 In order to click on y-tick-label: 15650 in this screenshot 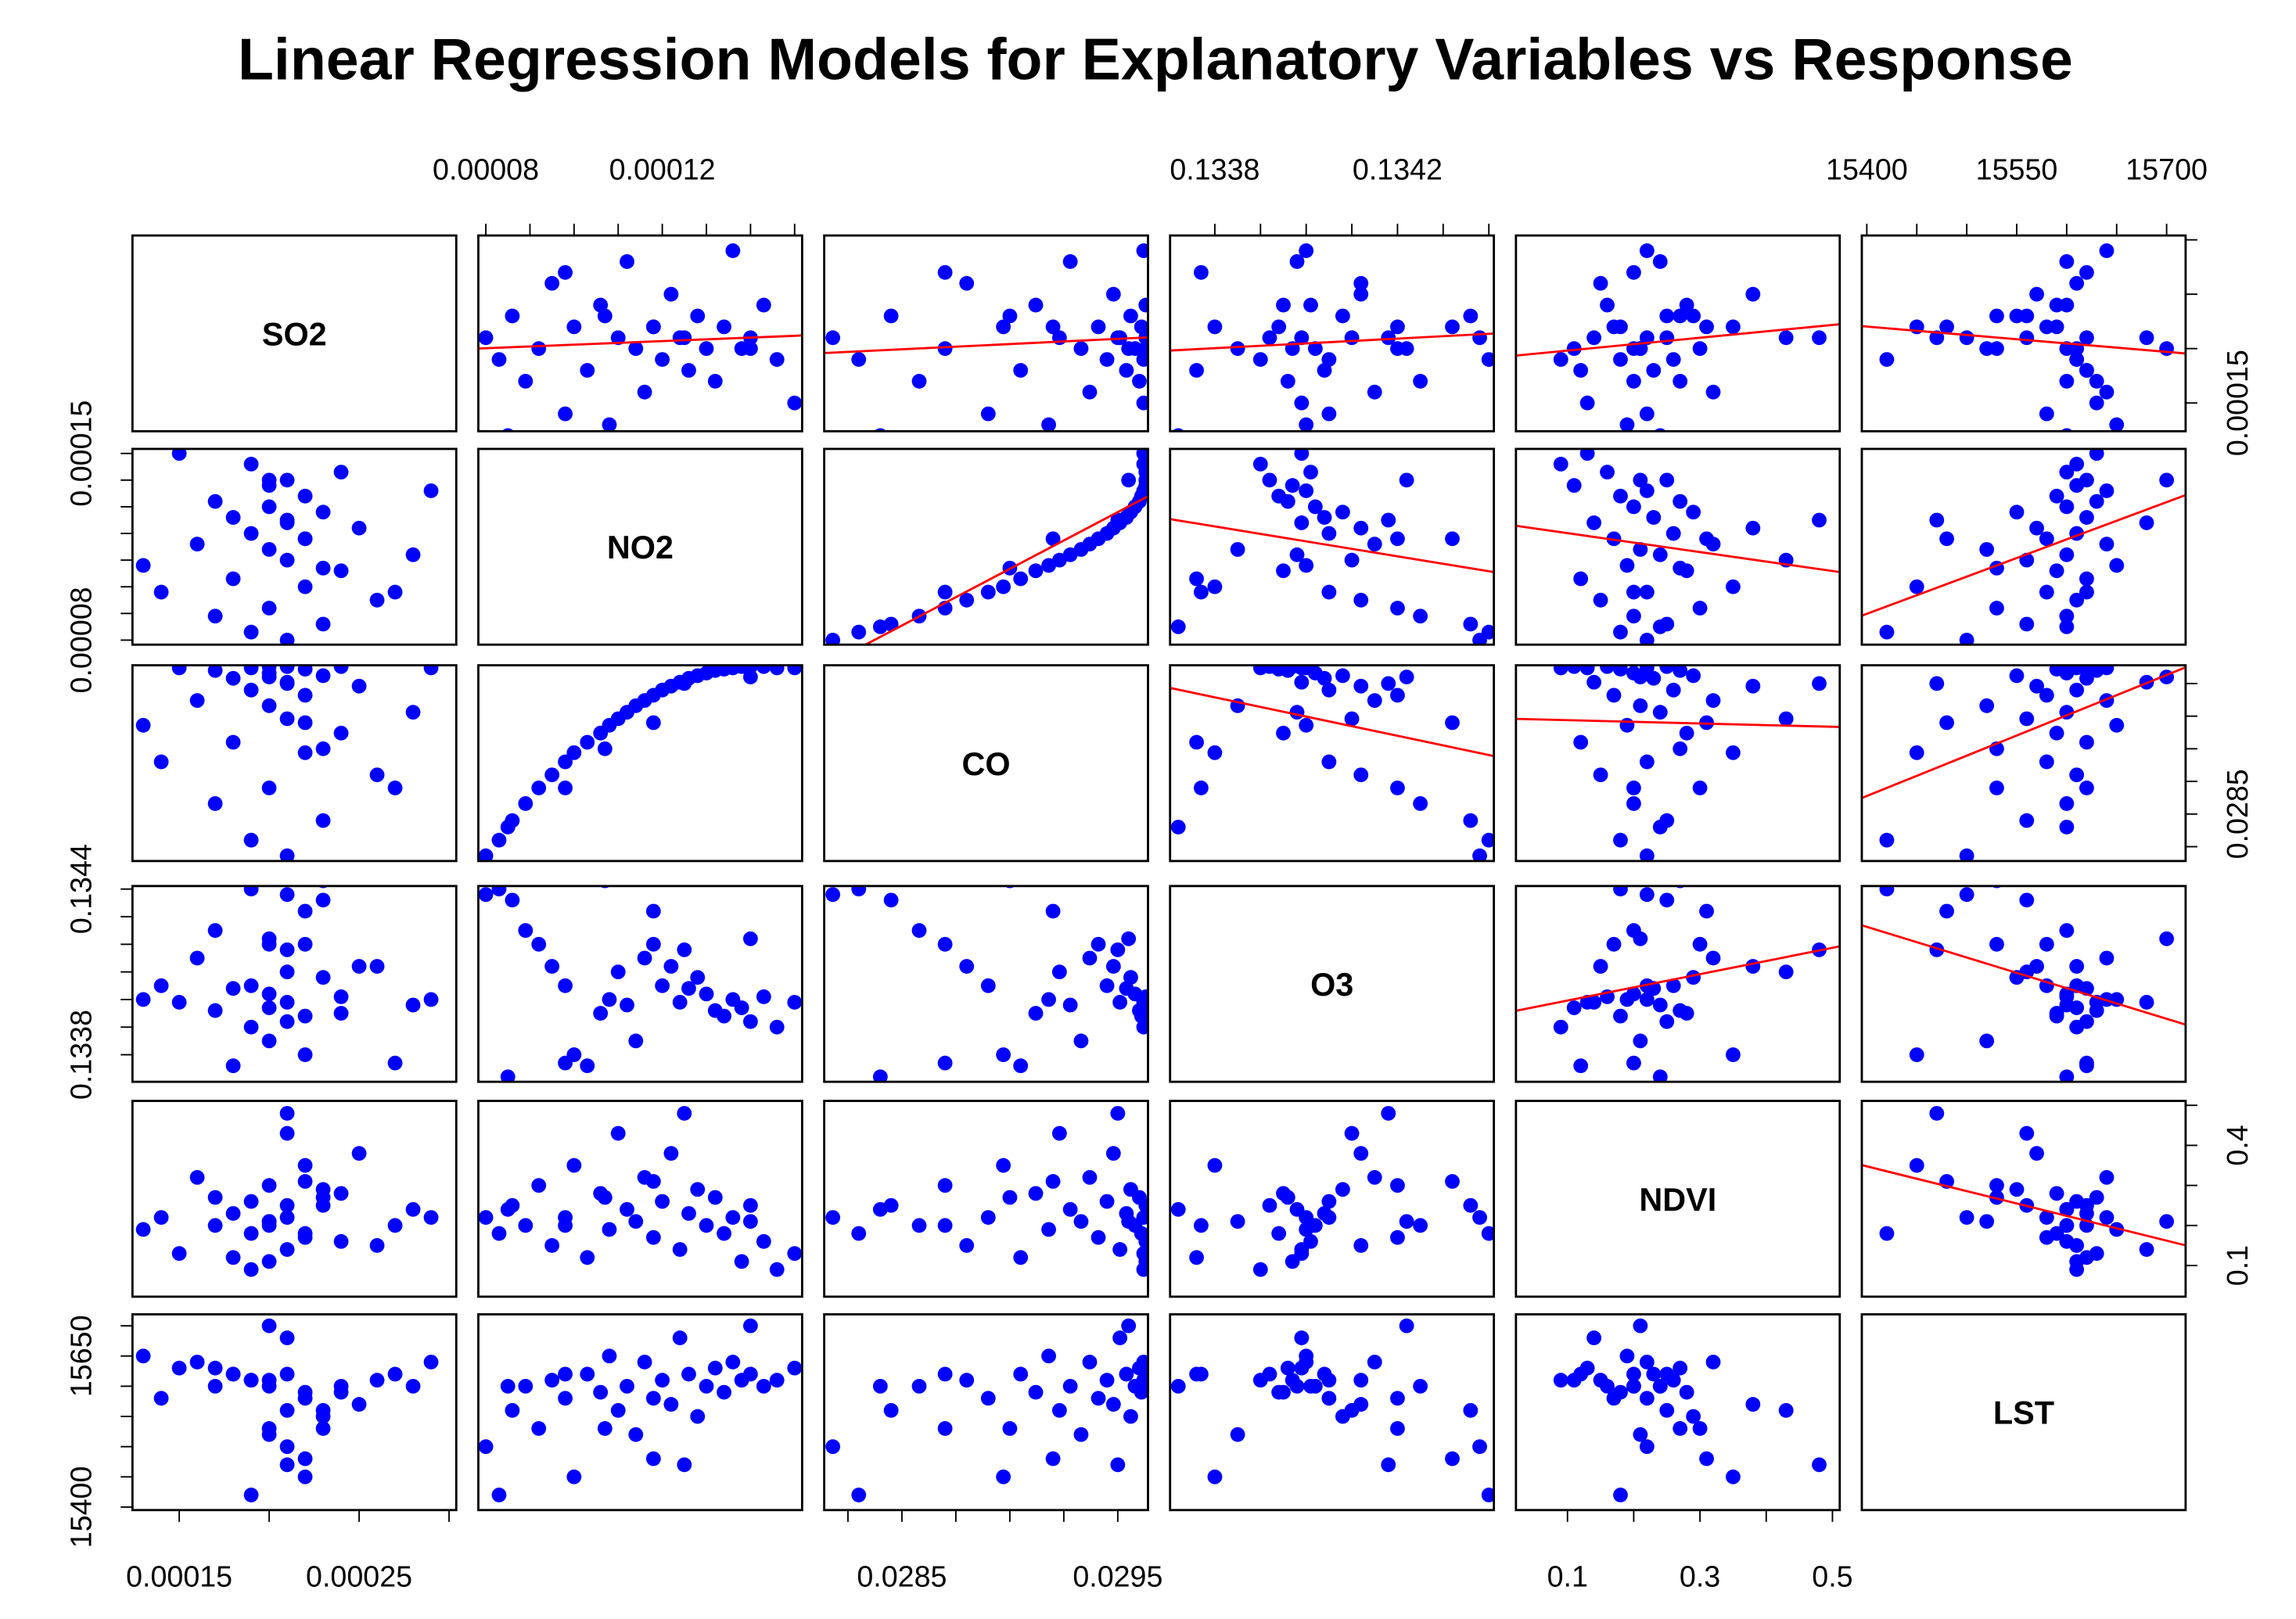, I will do `click(82, 1356)`.